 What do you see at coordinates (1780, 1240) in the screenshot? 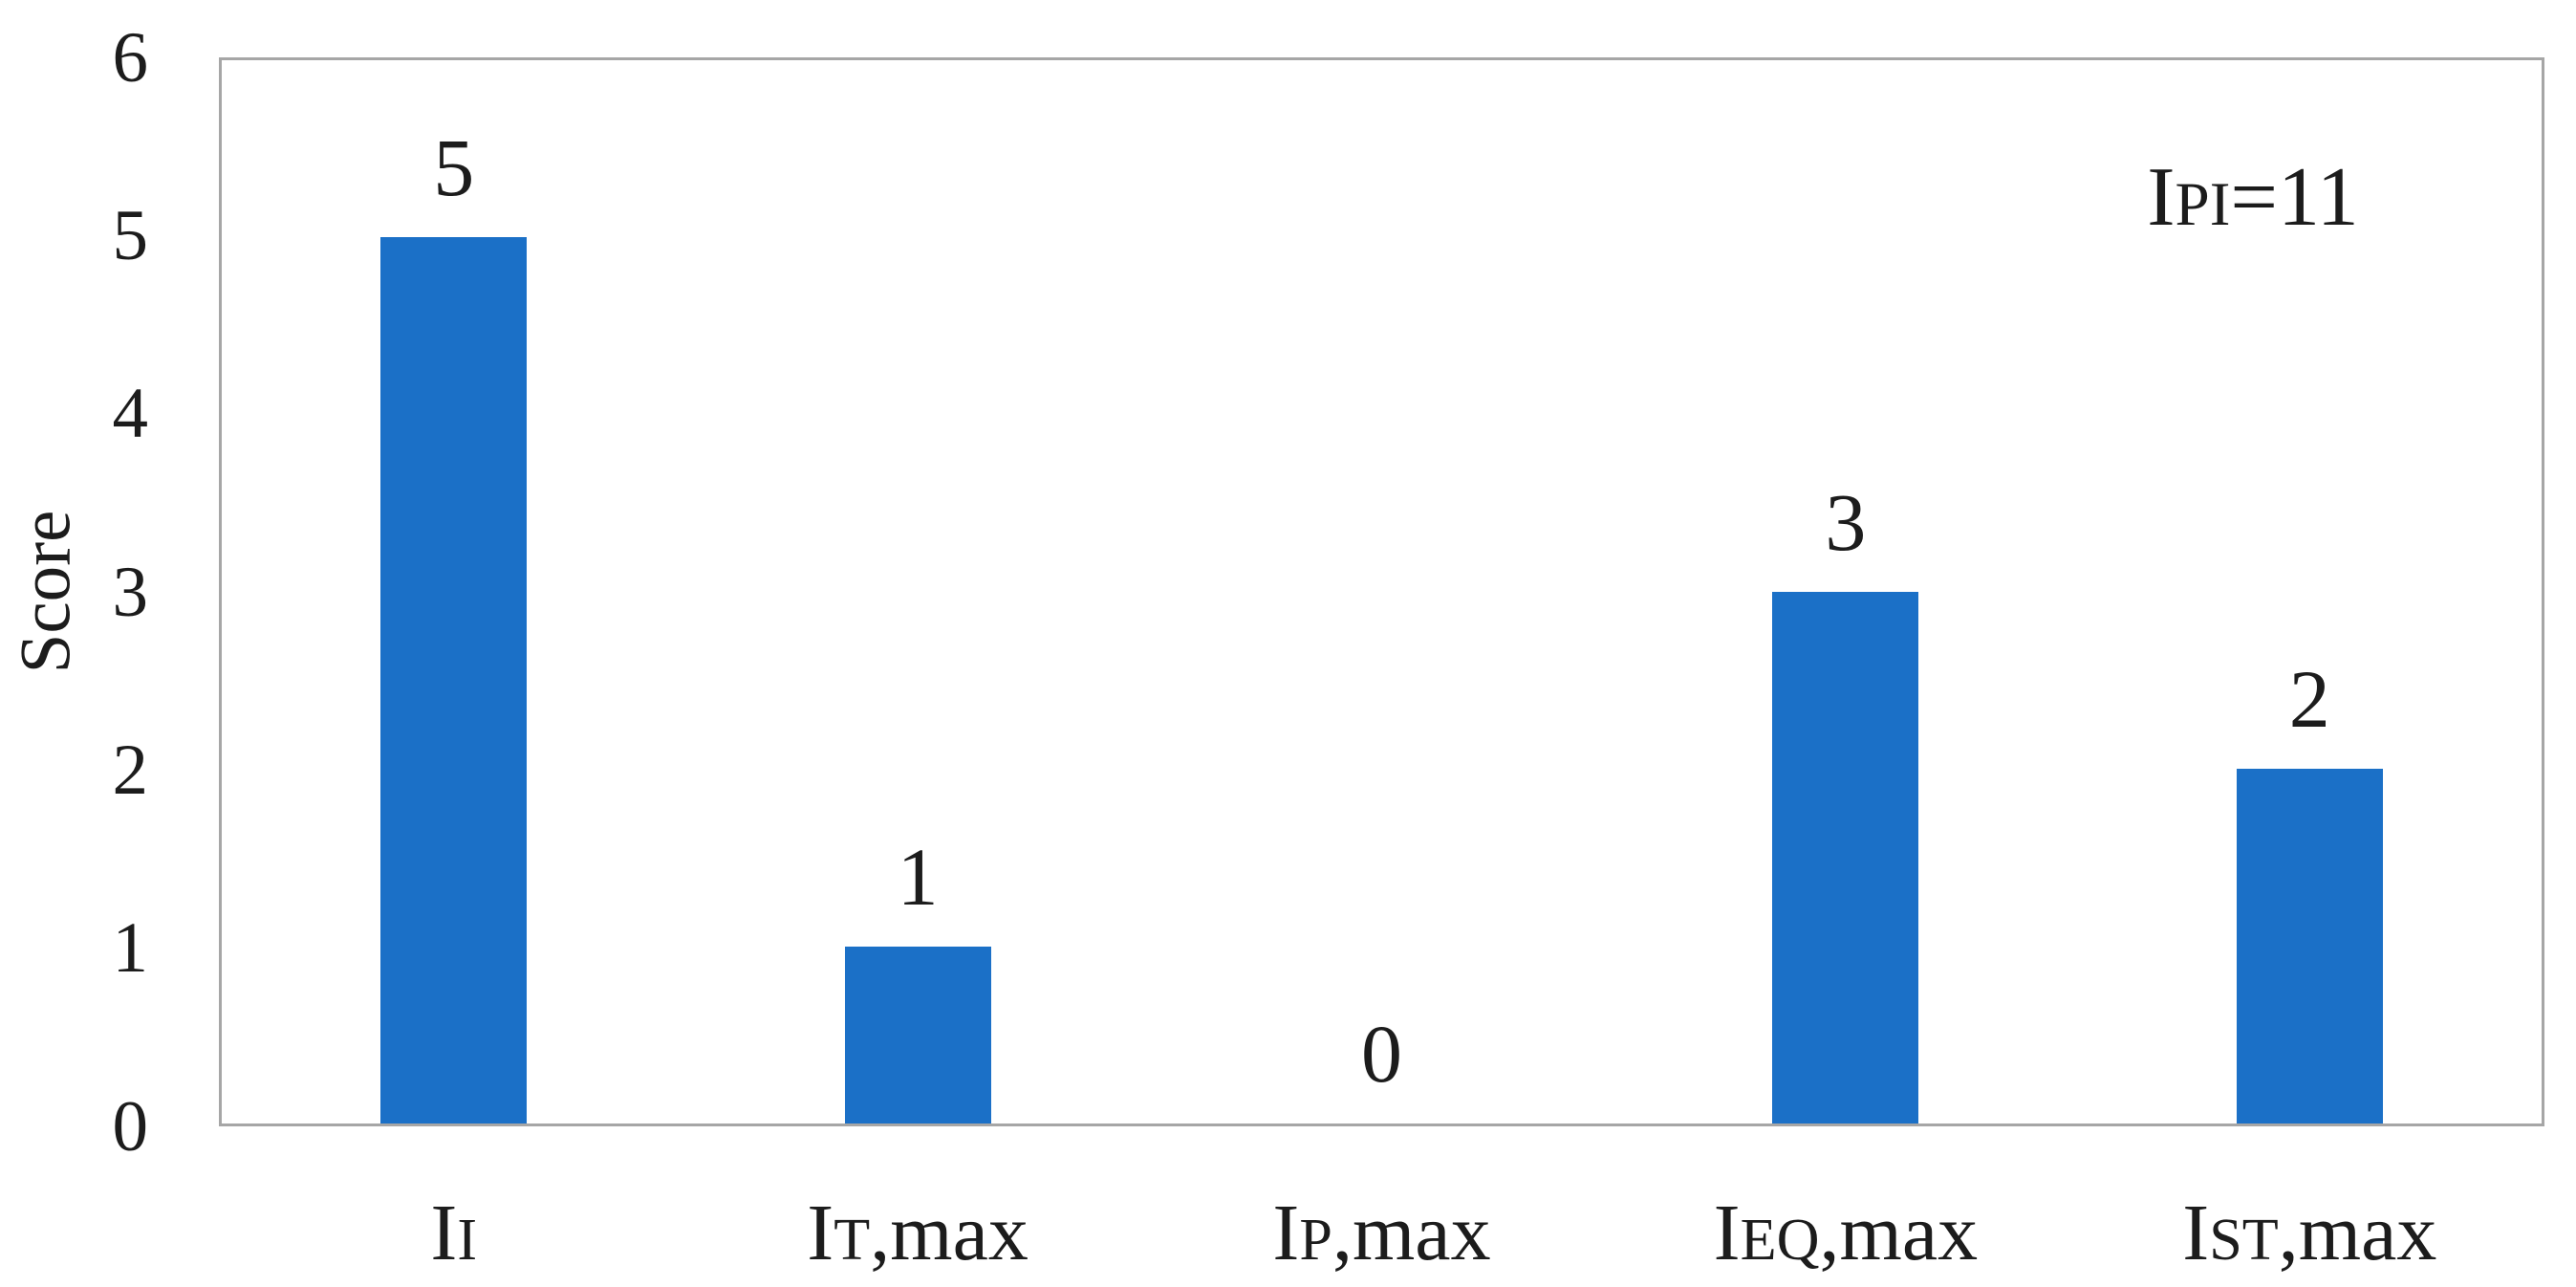
I see `x-label-subscript: EQ` at bounding box center [1780, 1240].